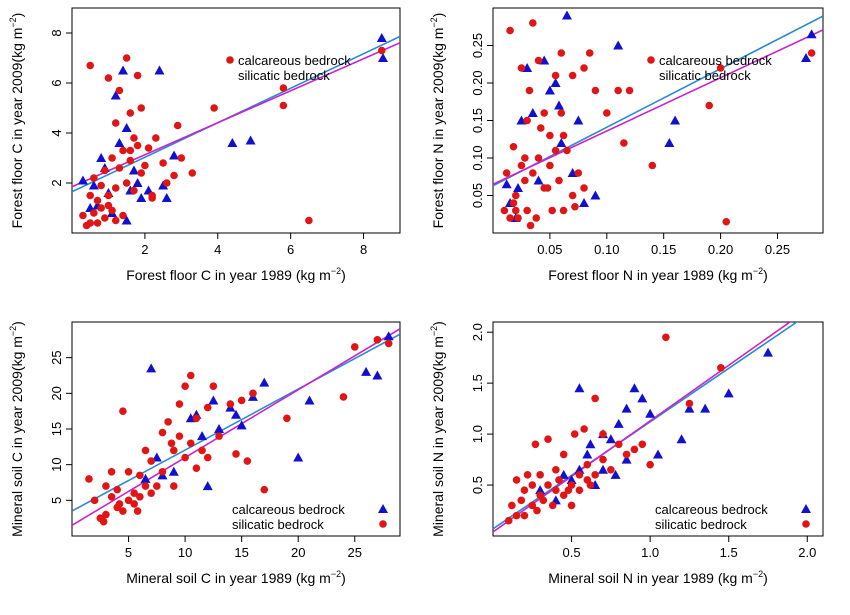  I want to click on x-tick-label: 8, so click(363, 249).